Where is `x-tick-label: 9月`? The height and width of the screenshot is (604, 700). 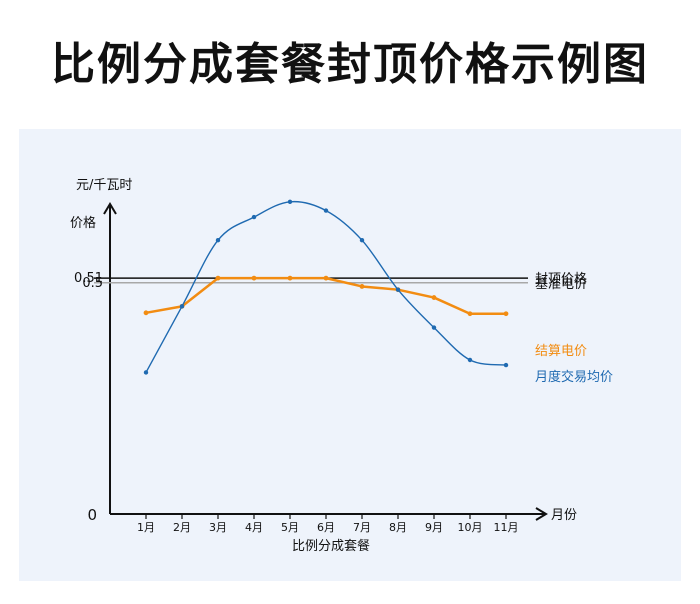 x-tick-label: 9月 is located at coordinates (434, 527).